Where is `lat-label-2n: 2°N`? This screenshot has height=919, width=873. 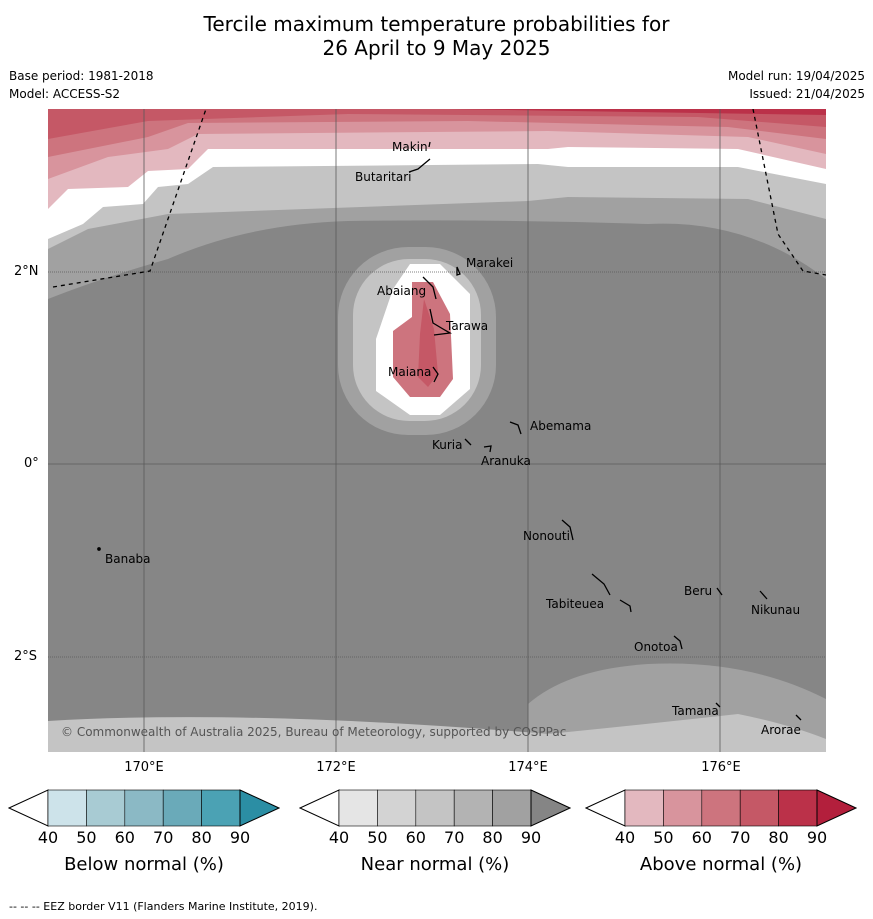 lat-label-2n: 2°N is located at coordinates (26, 271).